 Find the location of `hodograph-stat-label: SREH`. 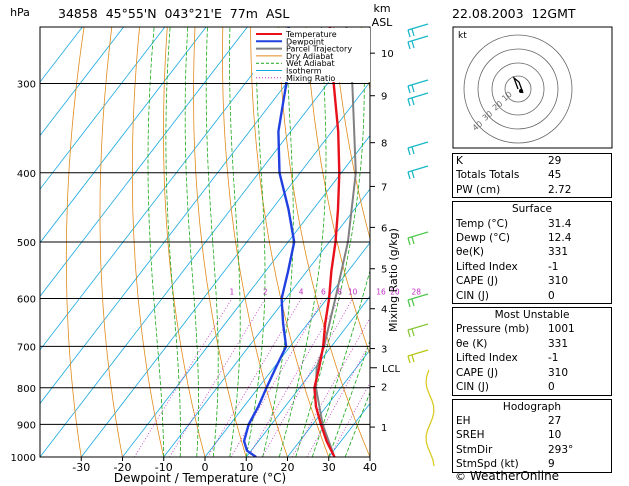

hodograph-stat-label: SREH is located at coordinates (470, 435).